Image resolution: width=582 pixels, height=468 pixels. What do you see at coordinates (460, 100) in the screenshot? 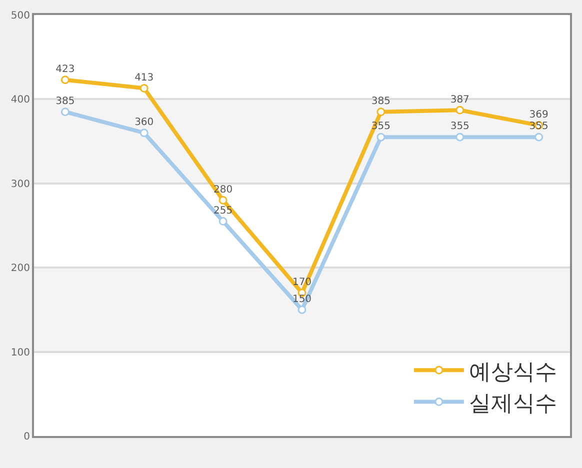
I see `data-label: 387` at bounding box center [460, 100].